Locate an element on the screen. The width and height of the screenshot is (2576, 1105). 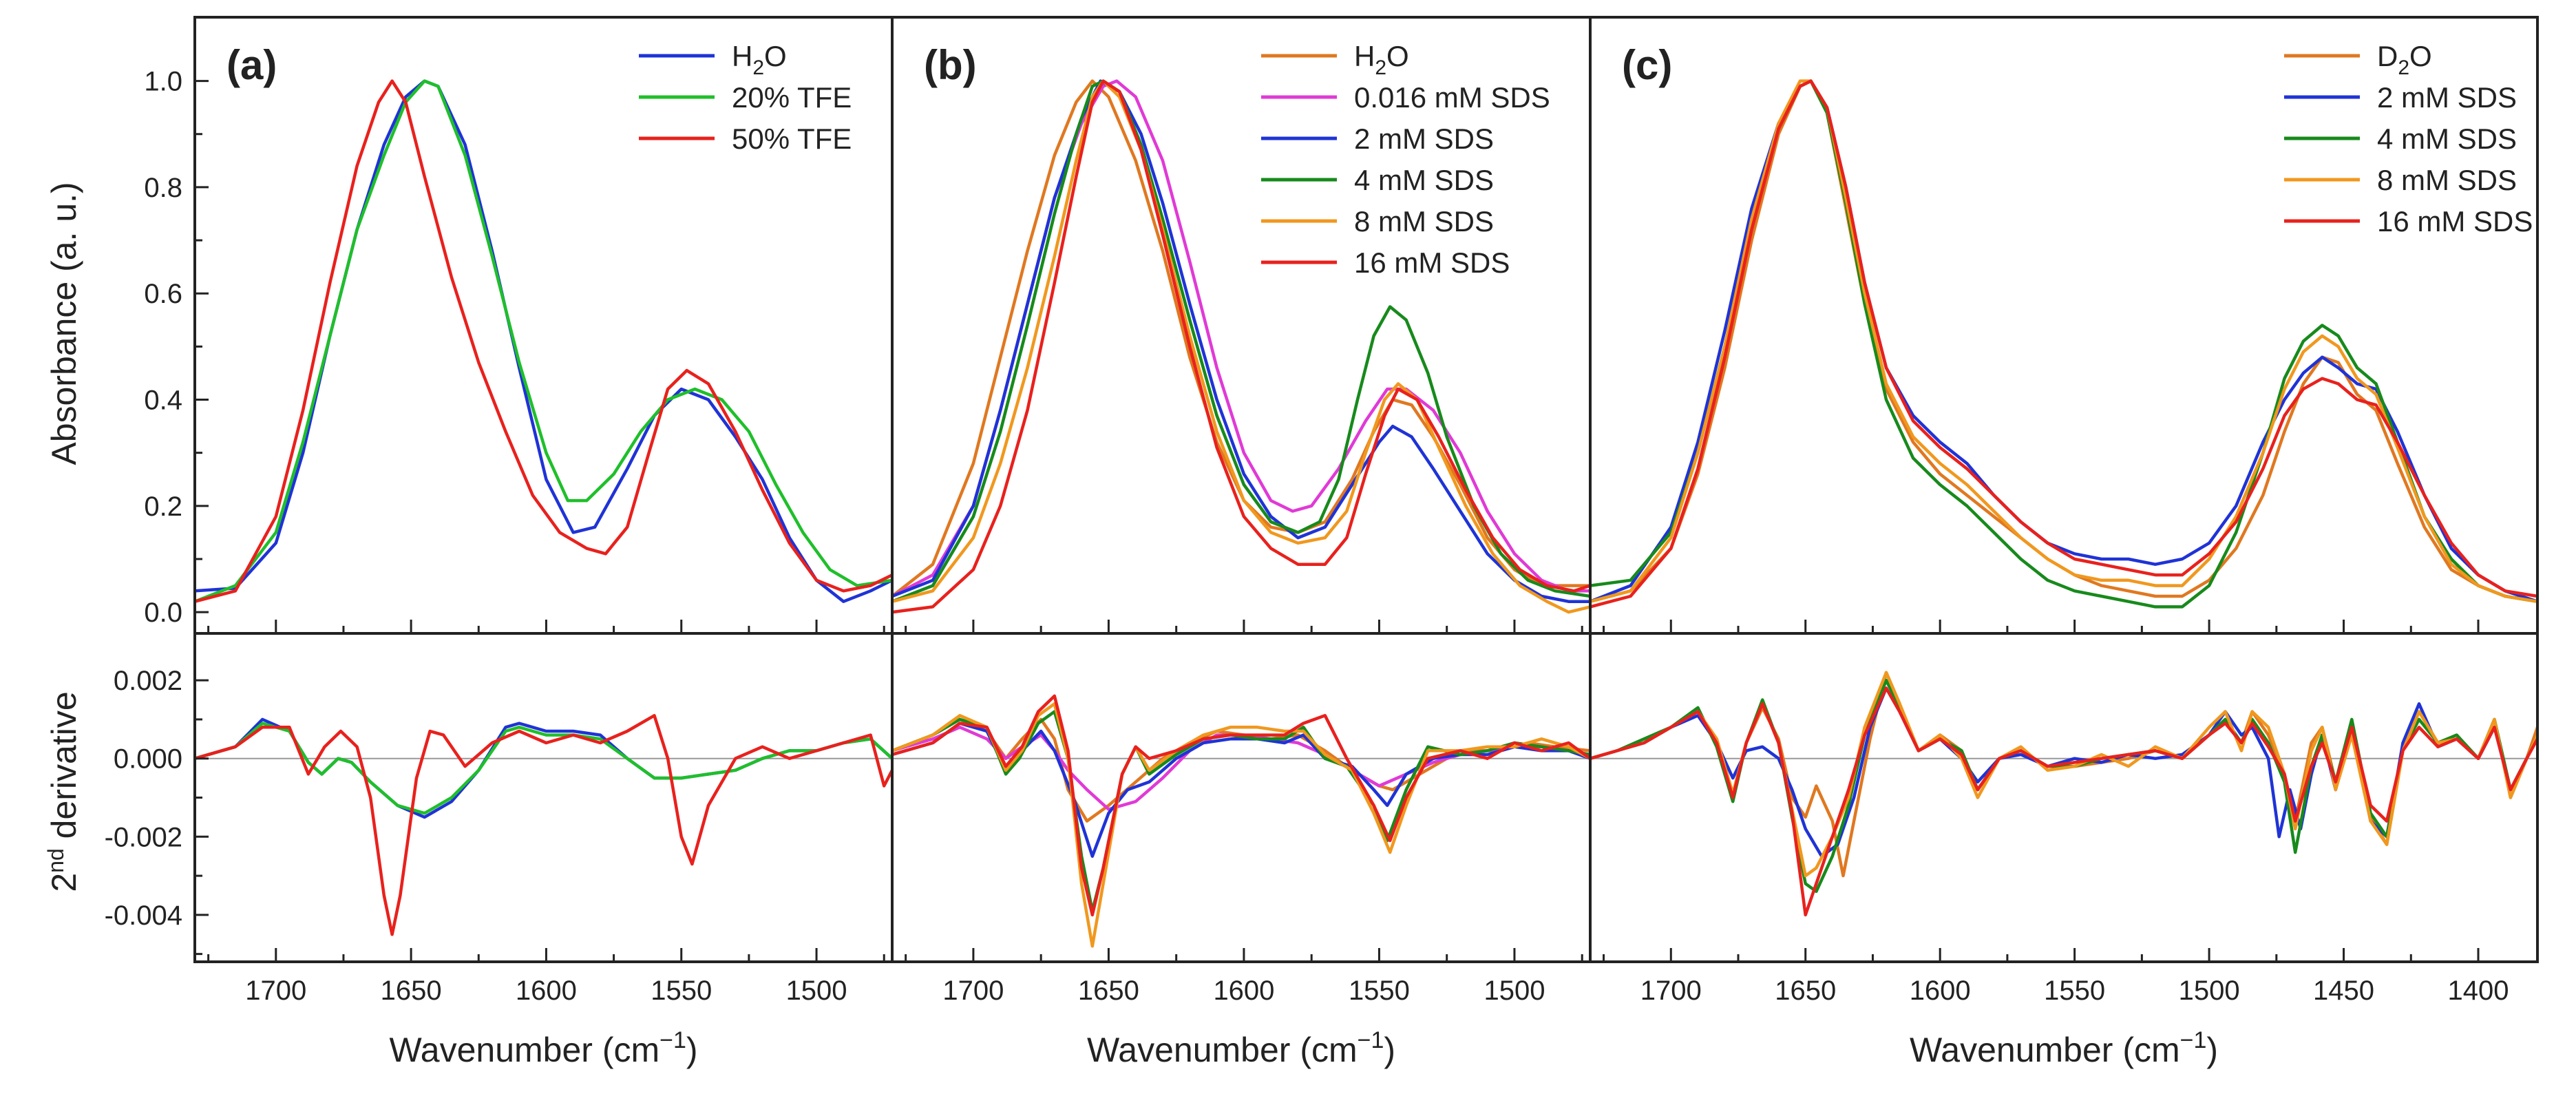
panel-label: (a) is located at coordinates (252, 65).